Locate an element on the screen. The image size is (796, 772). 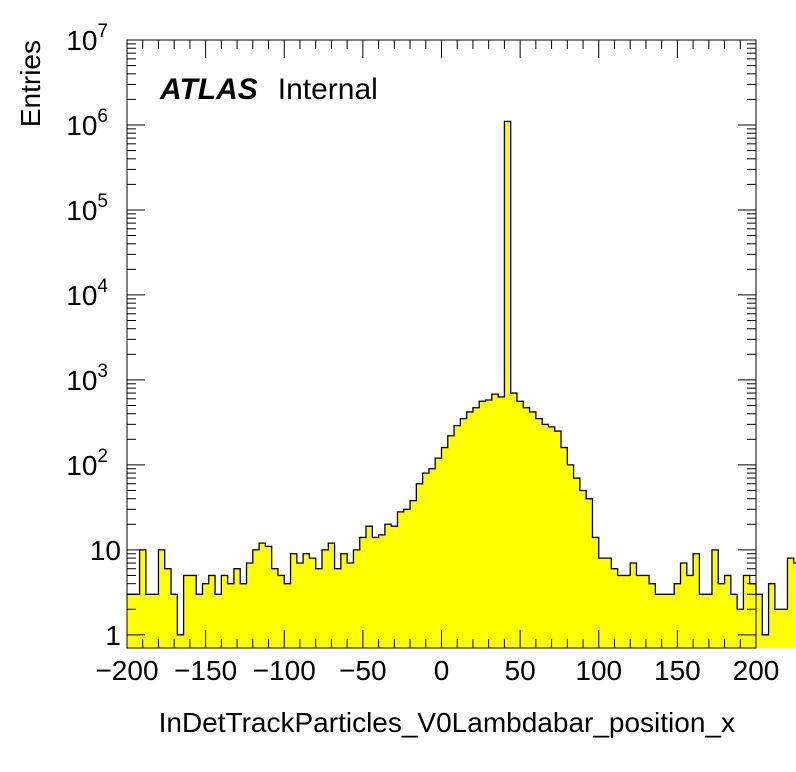
x-tick-label: 100 is located at coordinates (598, 670).